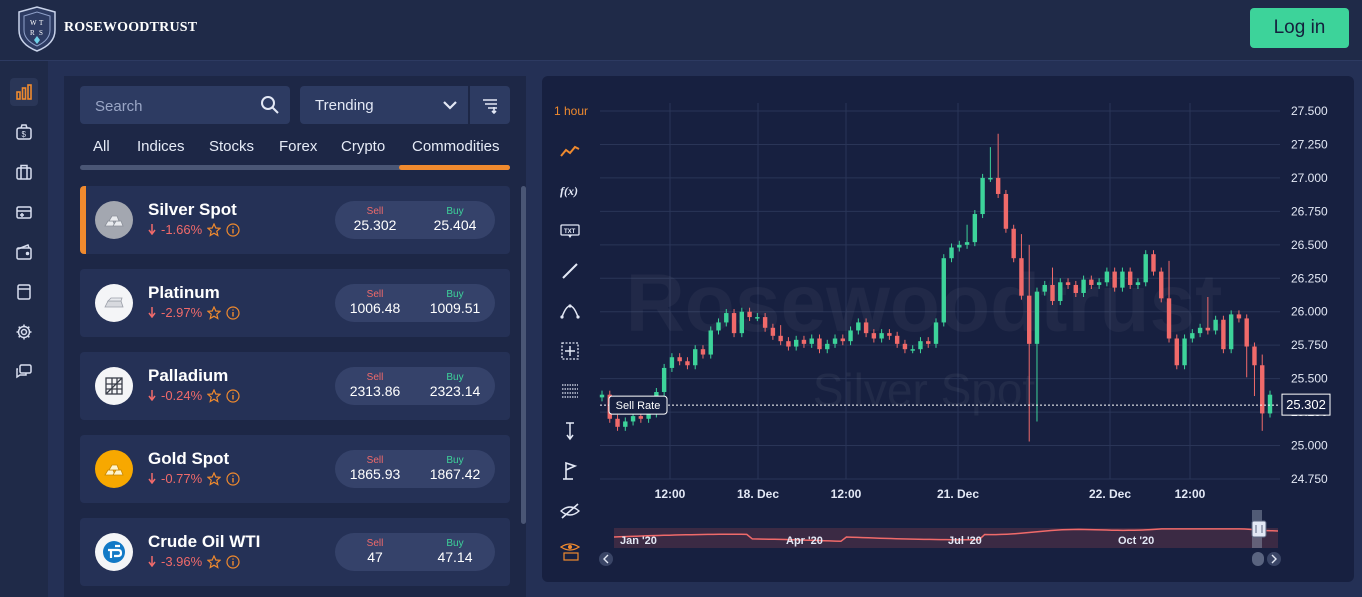 This screenshot has width=1362, height=597. Describe the element at coordinates (375, 225) in the screenshot. I see `sell-price: 25.302` at that location.